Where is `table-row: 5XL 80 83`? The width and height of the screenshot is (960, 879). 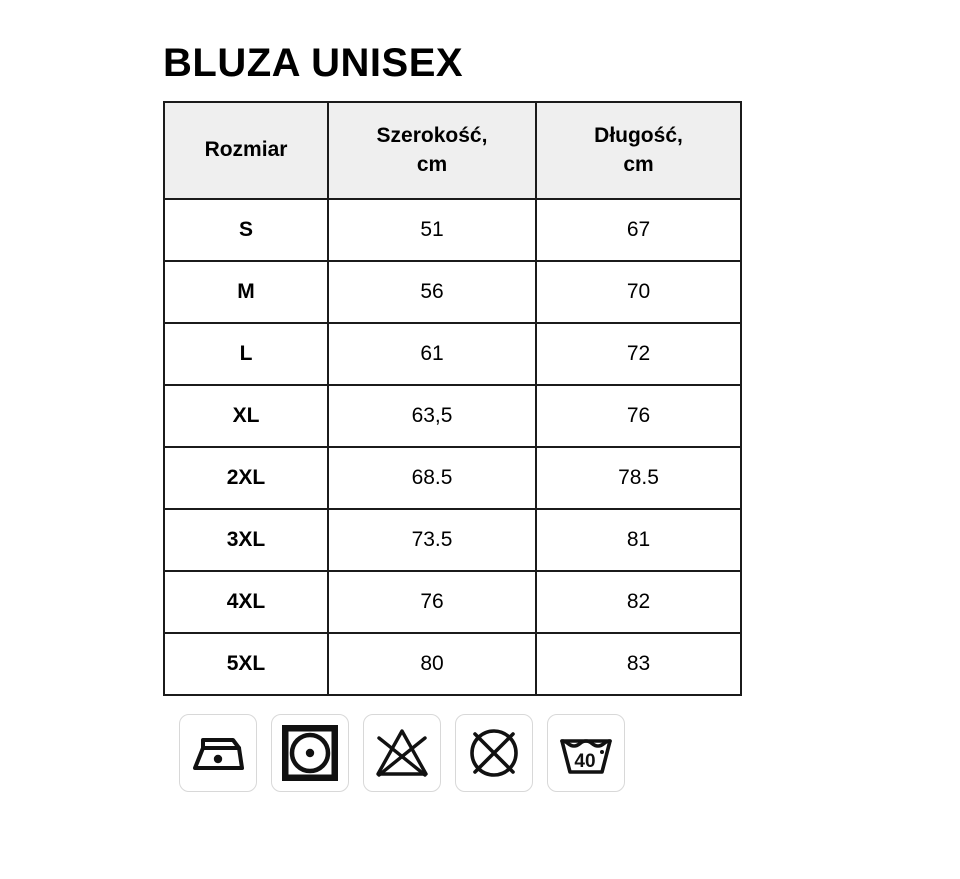
table-row: 5XL 80 83 is located at coordinates (452, 664).